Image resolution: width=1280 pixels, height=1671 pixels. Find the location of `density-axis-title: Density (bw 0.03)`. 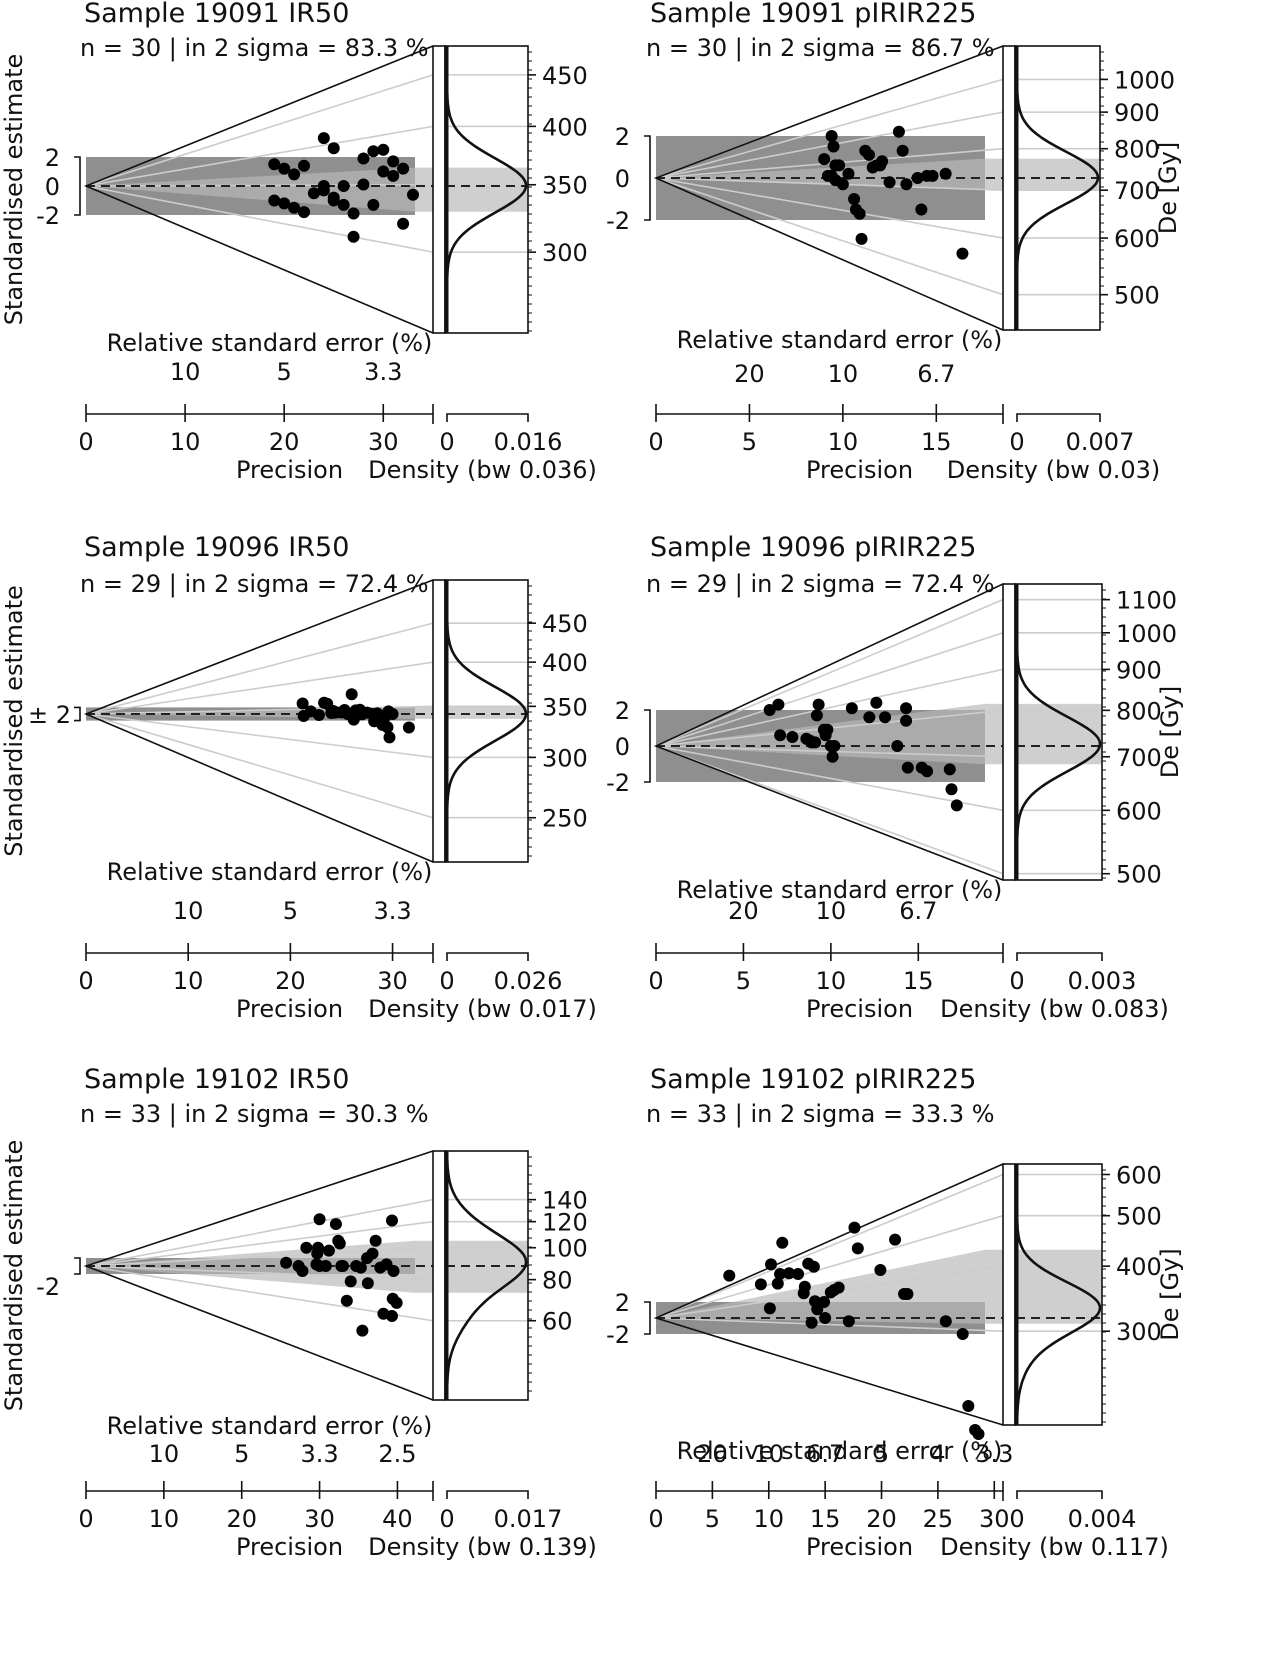

density-axis-title: Density (bw 0.03) is located at coordinates (1054, 470).